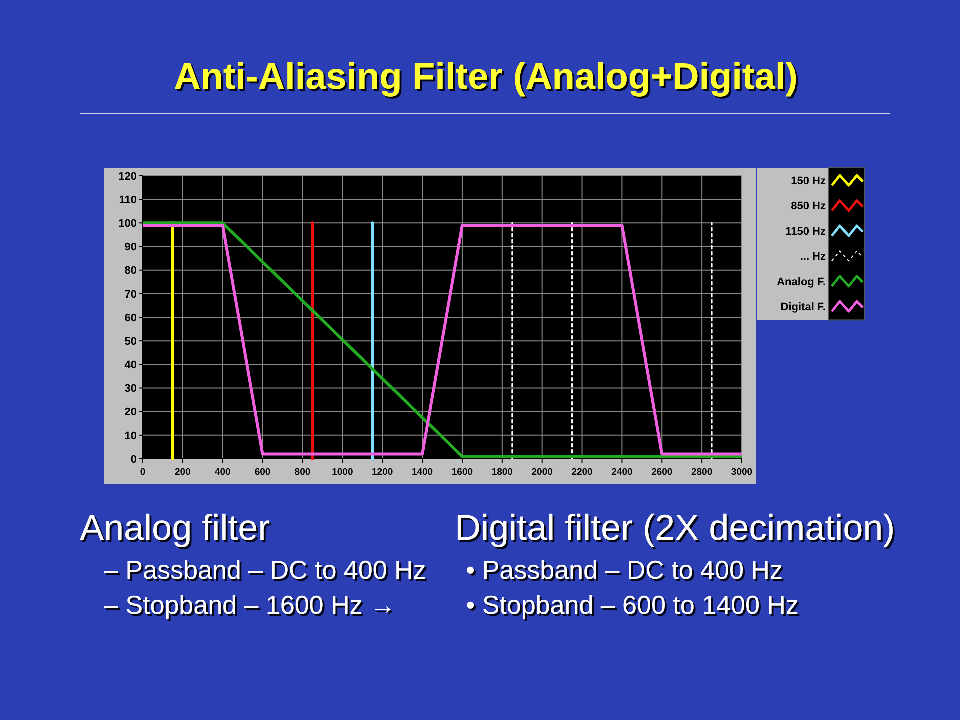  Describe the element at coordinates (130, 248) in the screenshot. I see `y-tick-label: 90` at that location.